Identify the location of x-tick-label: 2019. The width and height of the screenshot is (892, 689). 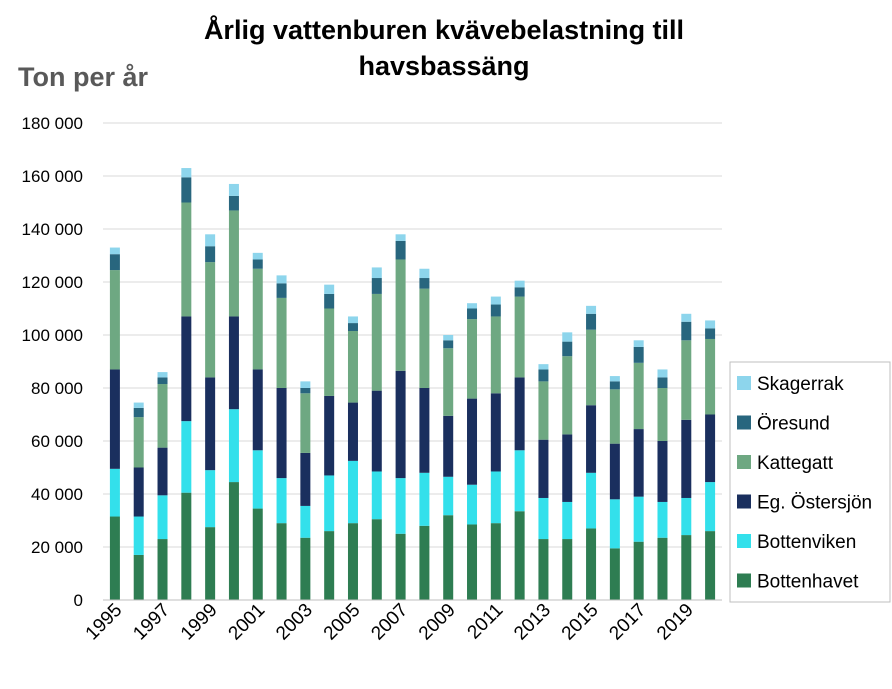
(675, 622).